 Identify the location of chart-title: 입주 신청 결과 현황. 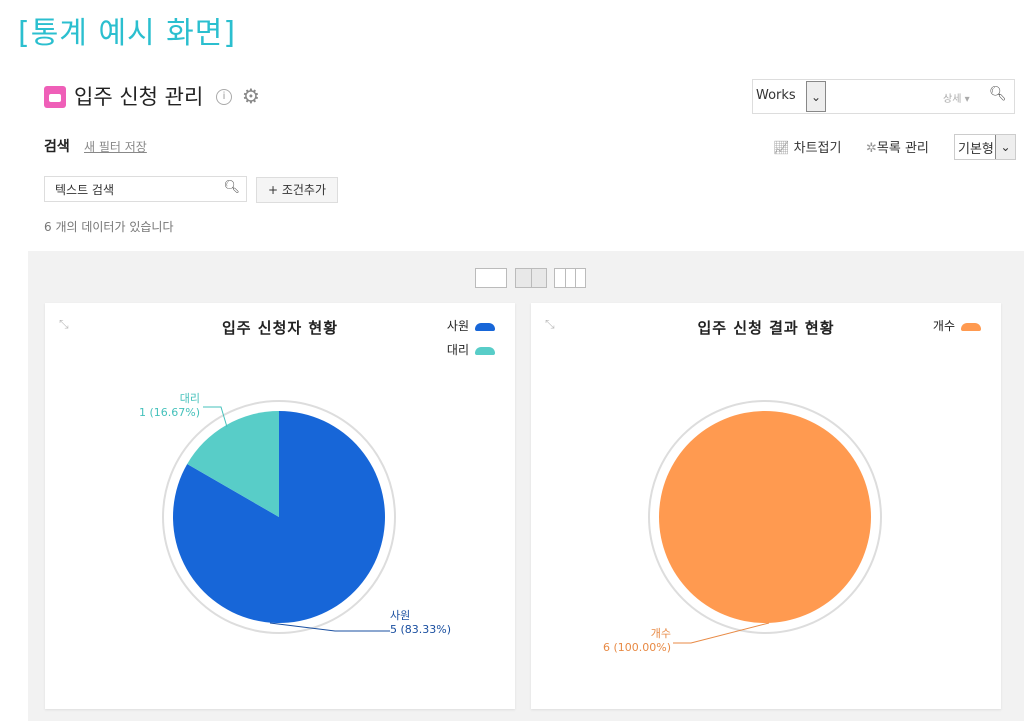
(766, 328).